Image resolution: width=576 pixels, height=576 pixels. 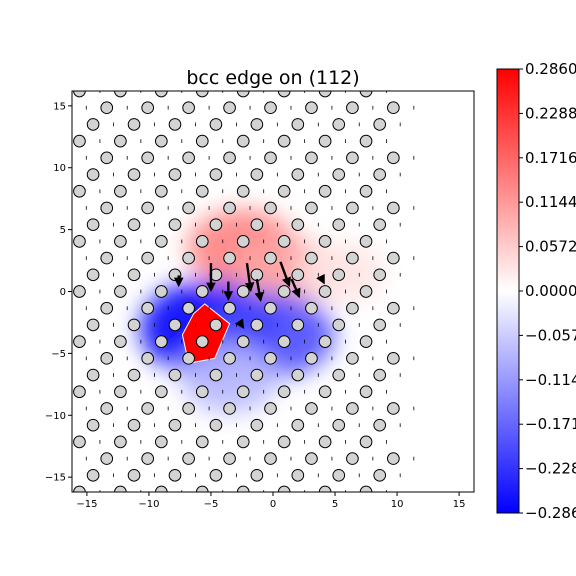 What do you see at coordinates (59, 168) in the screenshot?
I see `y-tick-label: 10` at bounding box center [59, 168].